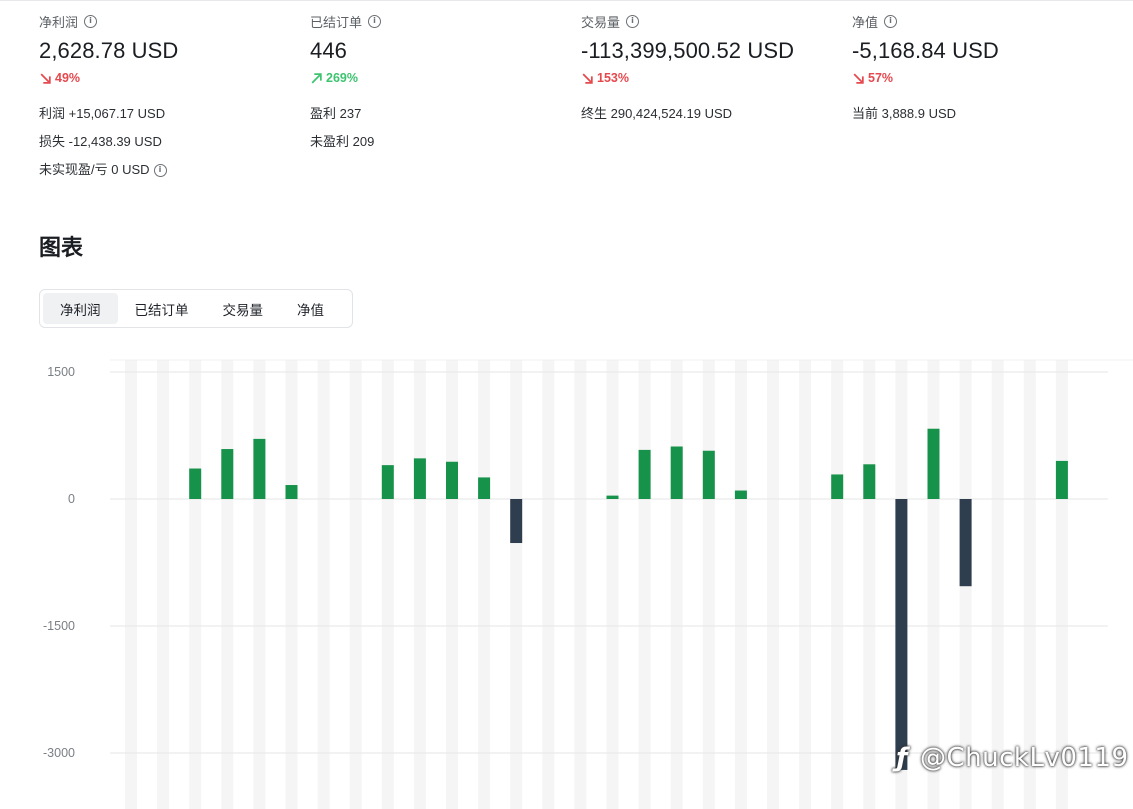 The image size is (1133, 809). What do you see at coordinates (865, 22) in the screenshot?
I see `stat-label: 净值` at bounding box center [865, 22].